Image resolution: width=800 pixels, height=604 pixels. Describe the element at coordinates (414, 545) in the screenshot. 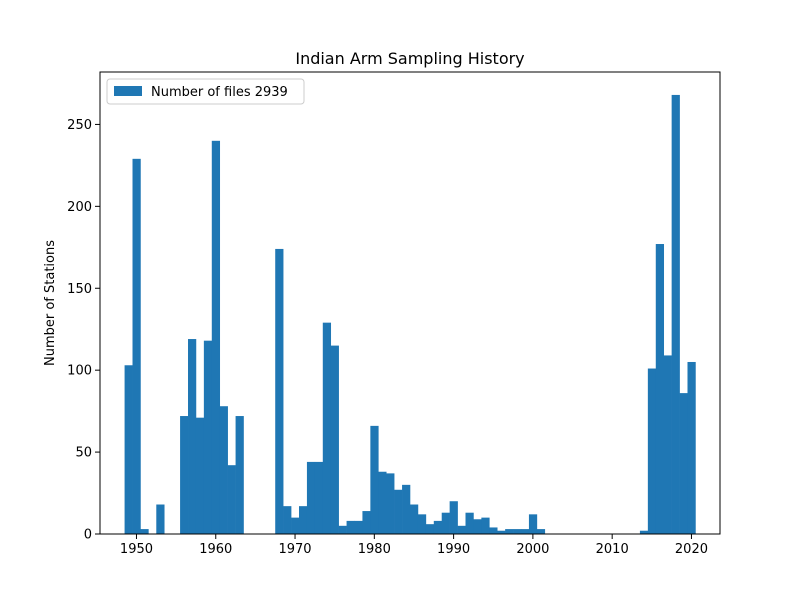

I see `x-axis-ticks: 1950 1960 1970 1980 1990 2000 2010 2020` at that location.